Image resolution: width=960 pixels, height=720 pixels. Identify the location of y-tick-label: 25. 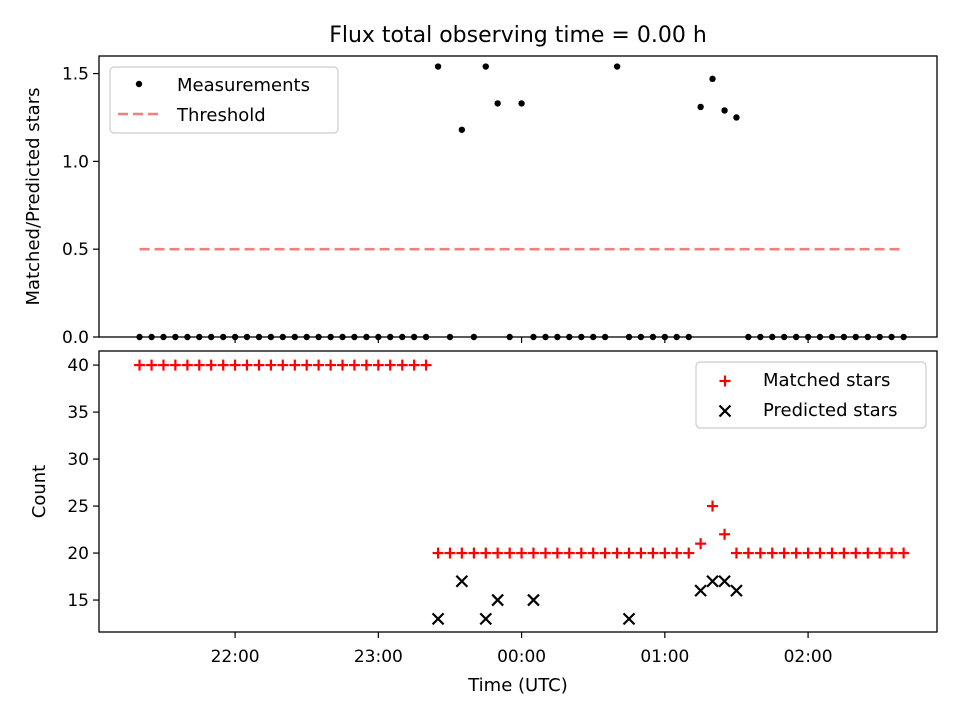
(78, 507).